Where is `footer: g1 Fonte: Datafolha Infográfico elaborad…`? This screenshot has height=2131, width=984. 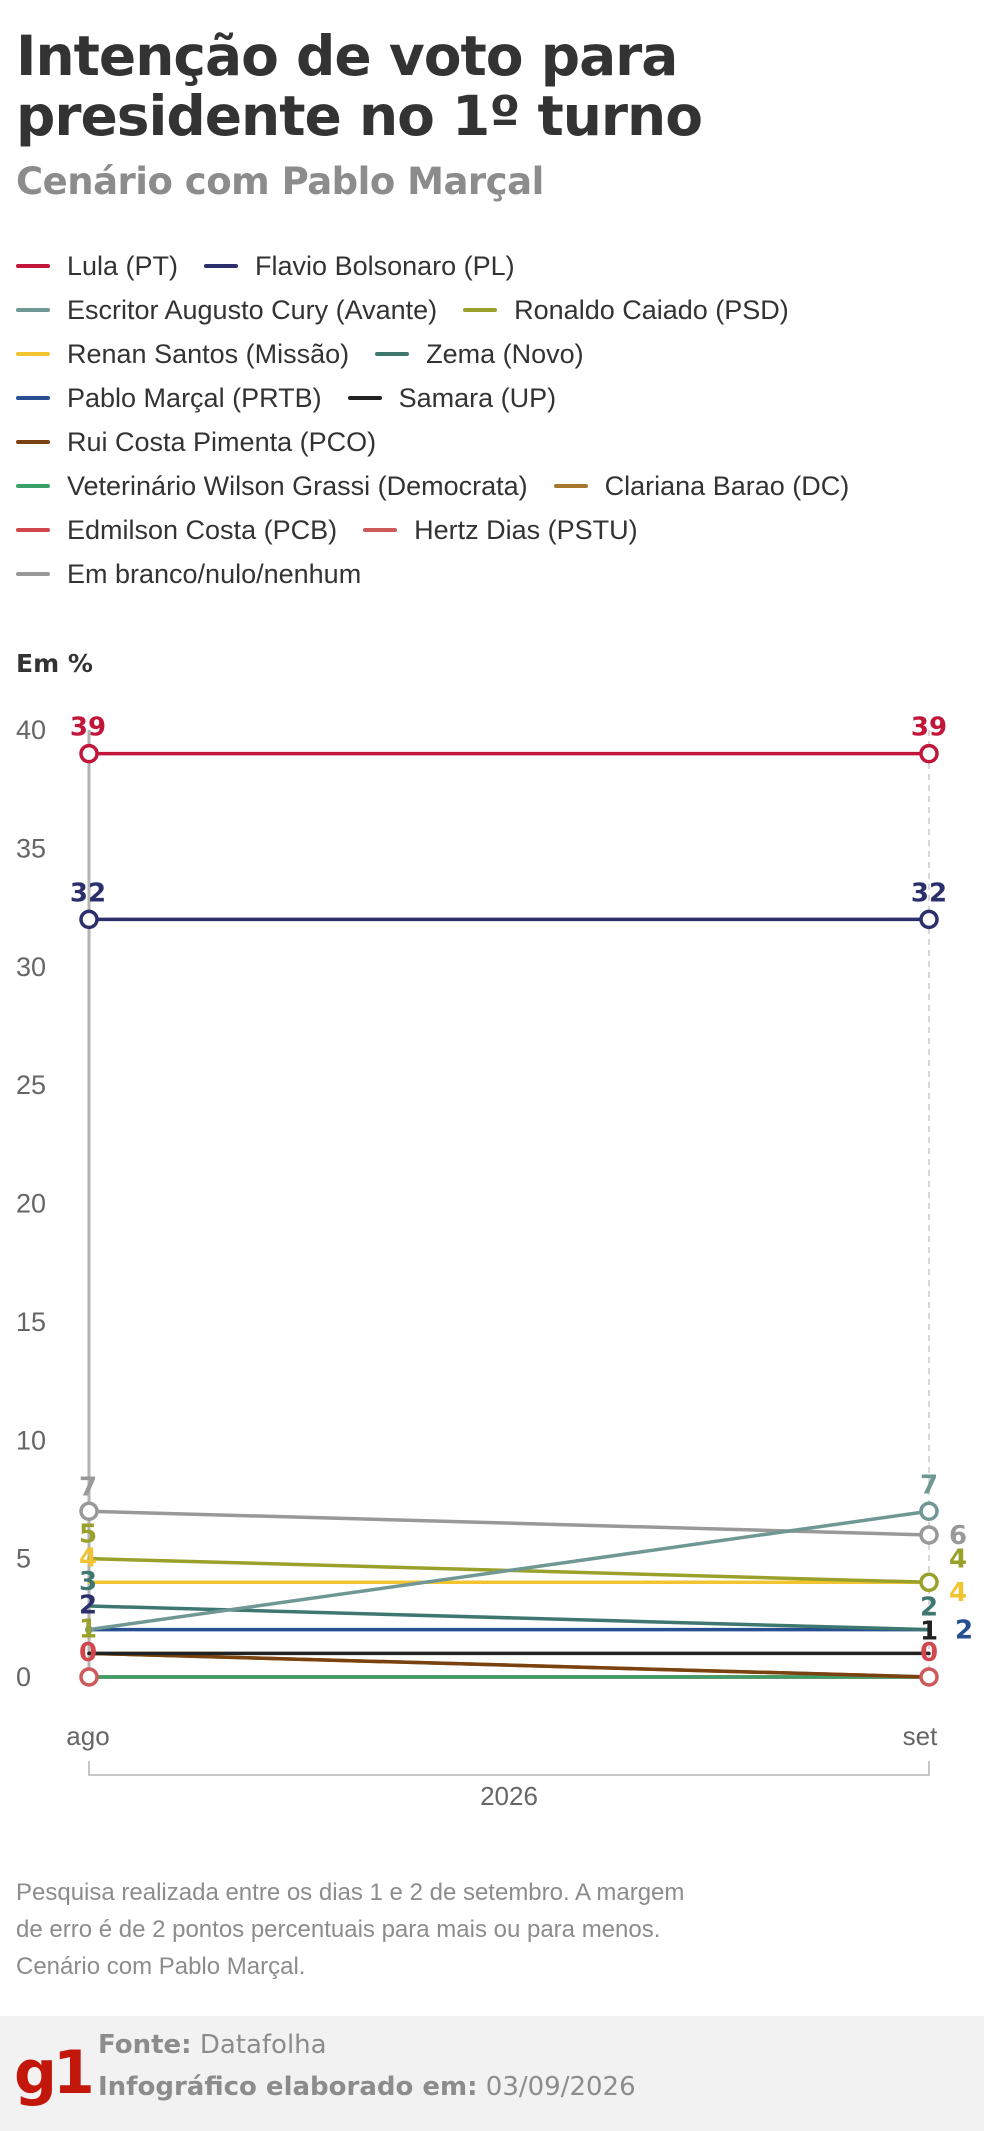 footer: g1 Fonte: Datafolha Infográfico elaborad… is located at coordinates (492, 2073).